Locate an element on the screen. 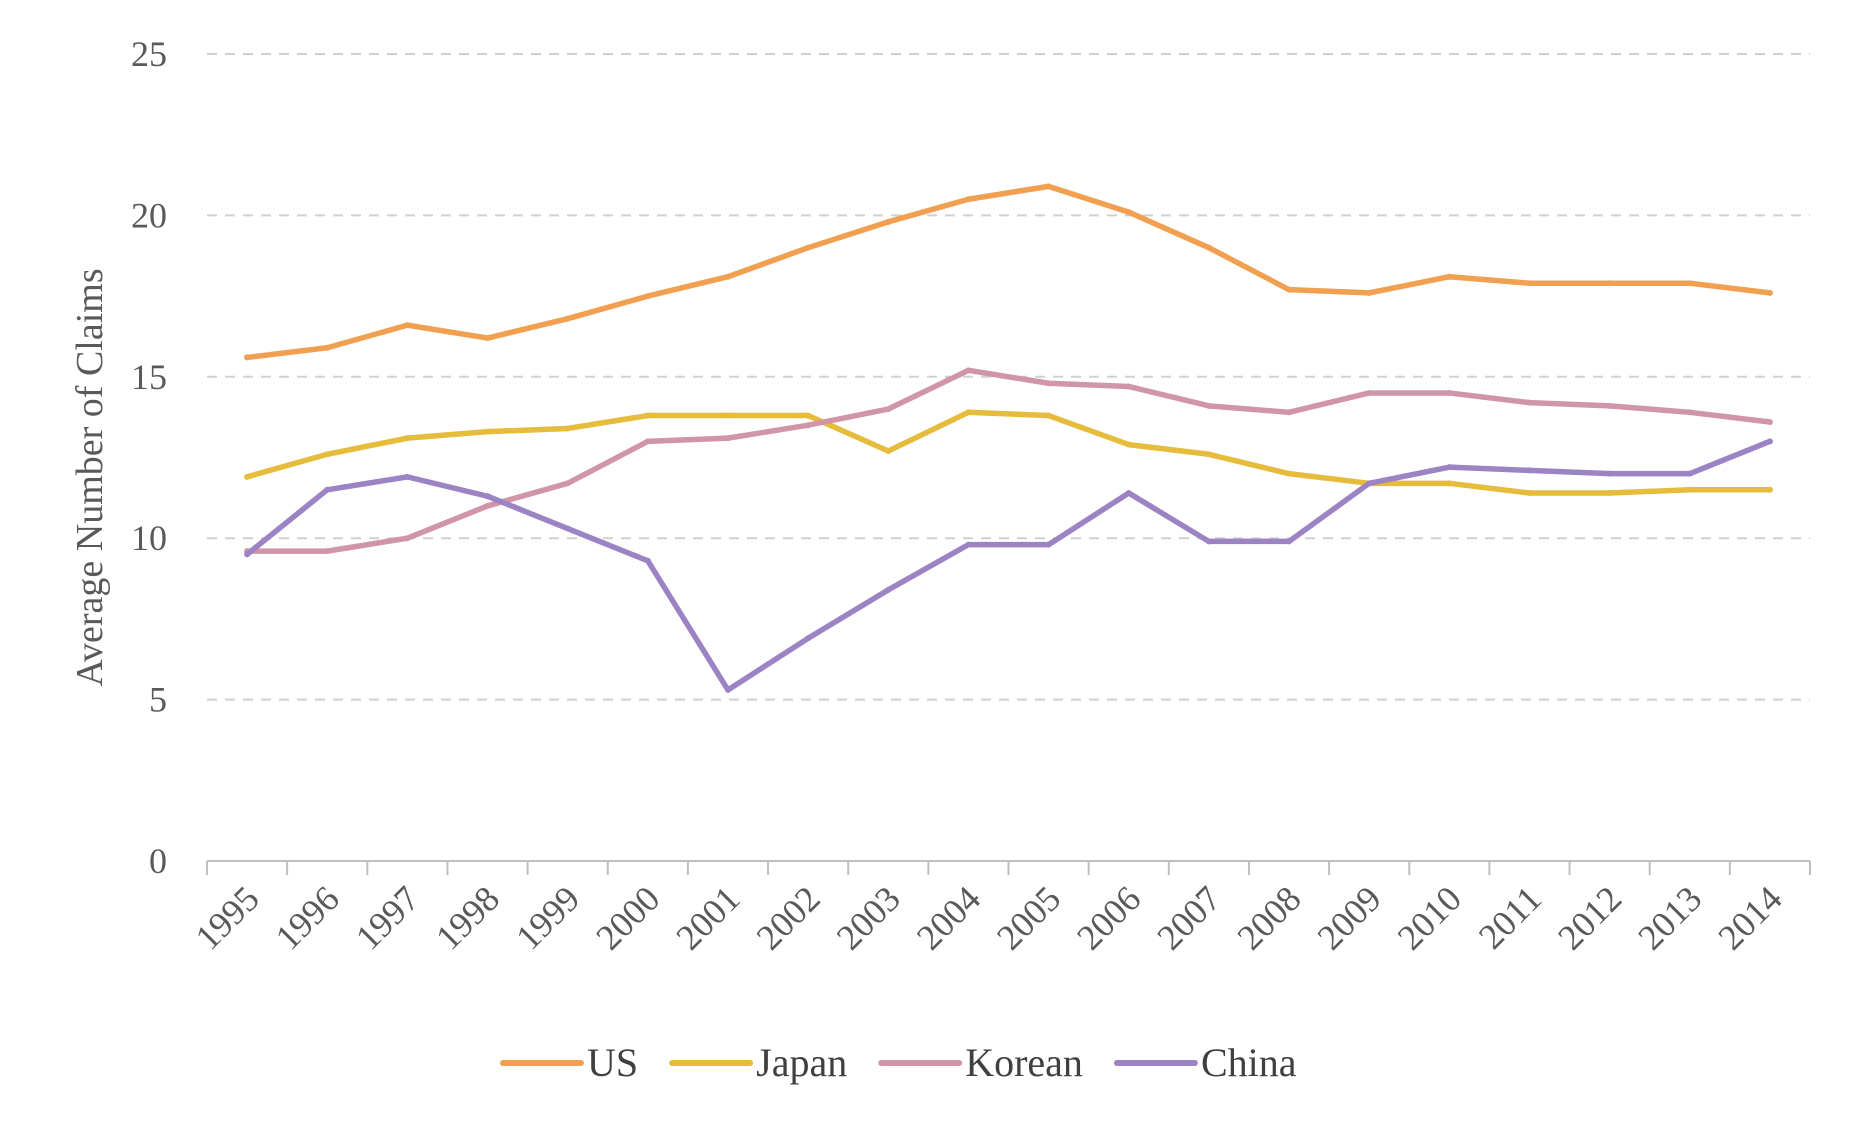 This screenshot has height=1123, width=1856. x-tick-label: 2008 is located at coordinates (1268, 917).